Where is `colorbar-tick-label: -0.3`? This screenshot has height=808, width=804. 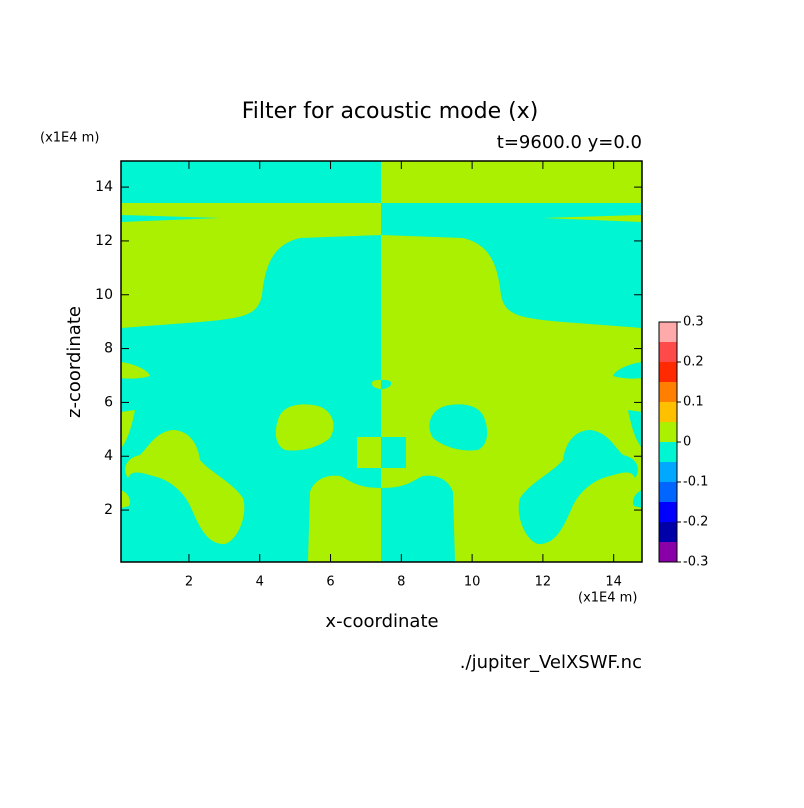 colorbar-tick-label: -0.3 is located at coordinates (695, 562).